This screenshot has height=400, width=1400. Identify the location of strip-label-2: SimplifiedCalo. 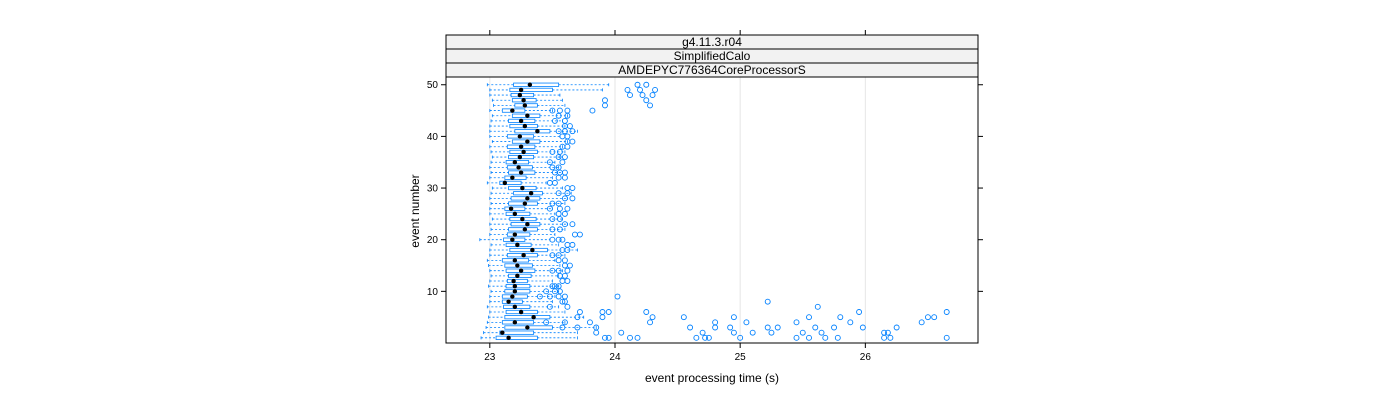
(712, 56).